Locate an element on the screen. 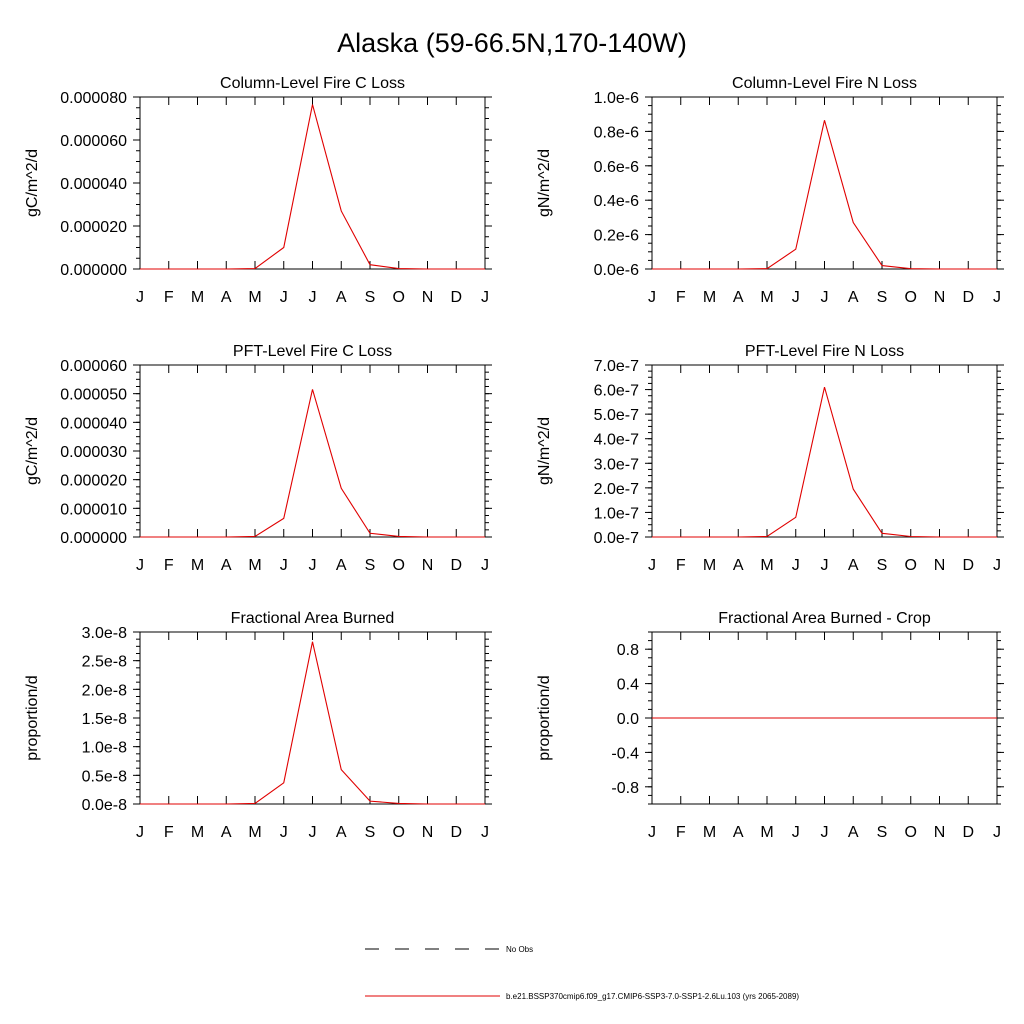  y-tick-label: 3.0e-7 is located at coordinates (616, 464).